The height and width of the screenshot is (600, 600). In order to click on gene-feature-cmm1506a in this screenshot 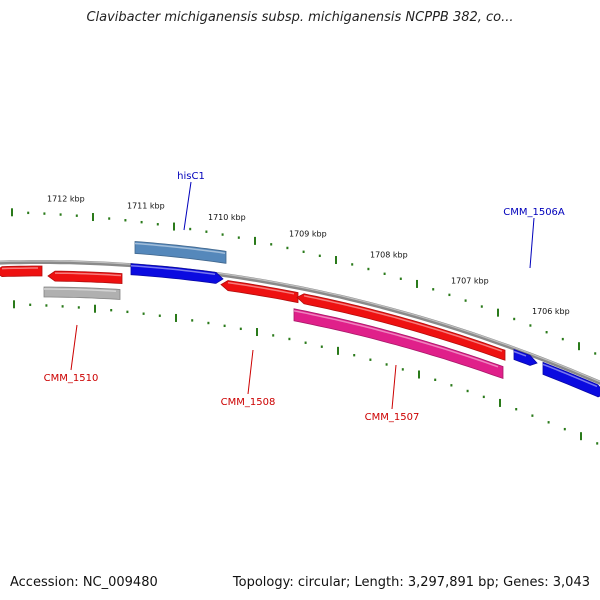, I will do `click(525, 357)`.